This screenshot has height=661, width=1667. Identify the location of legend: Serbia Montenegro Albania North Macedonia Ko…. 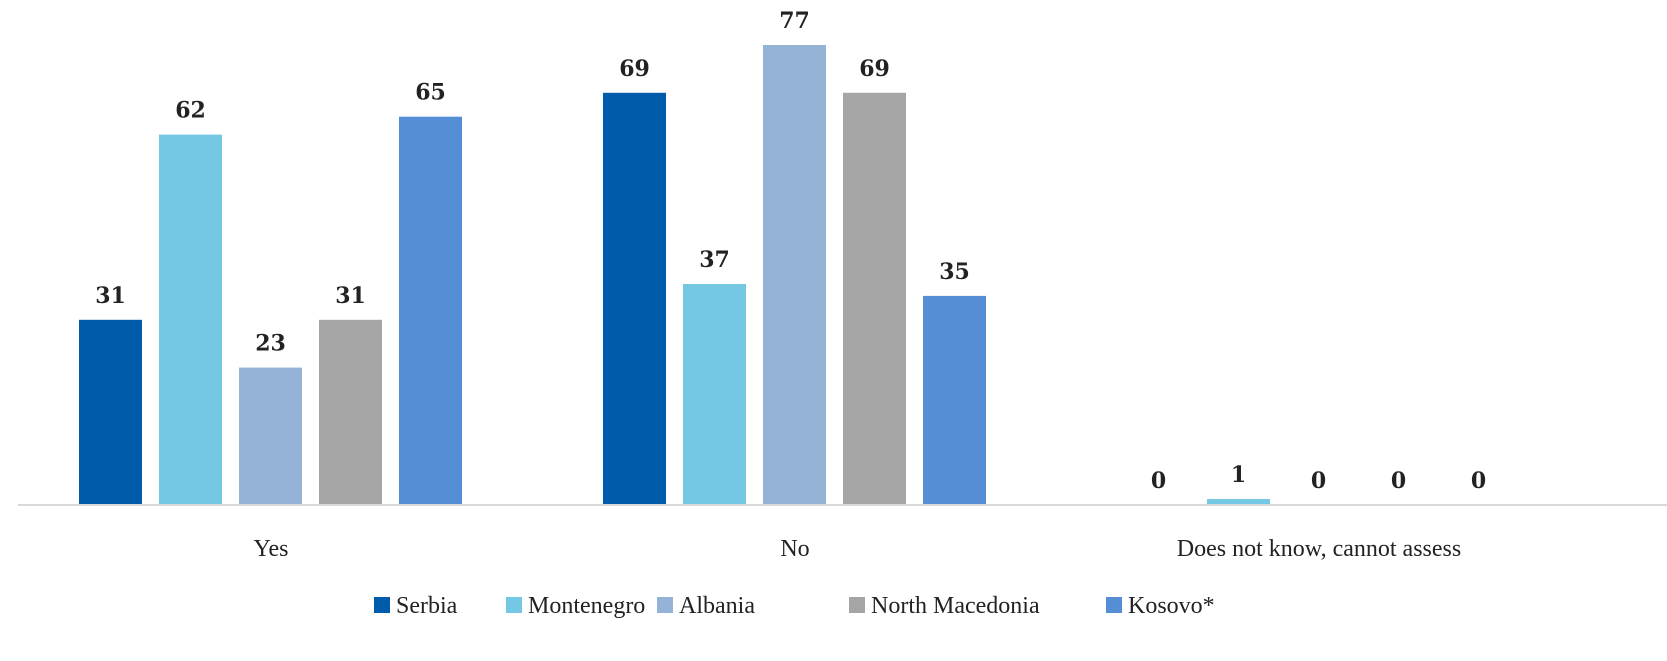
(794, 606).